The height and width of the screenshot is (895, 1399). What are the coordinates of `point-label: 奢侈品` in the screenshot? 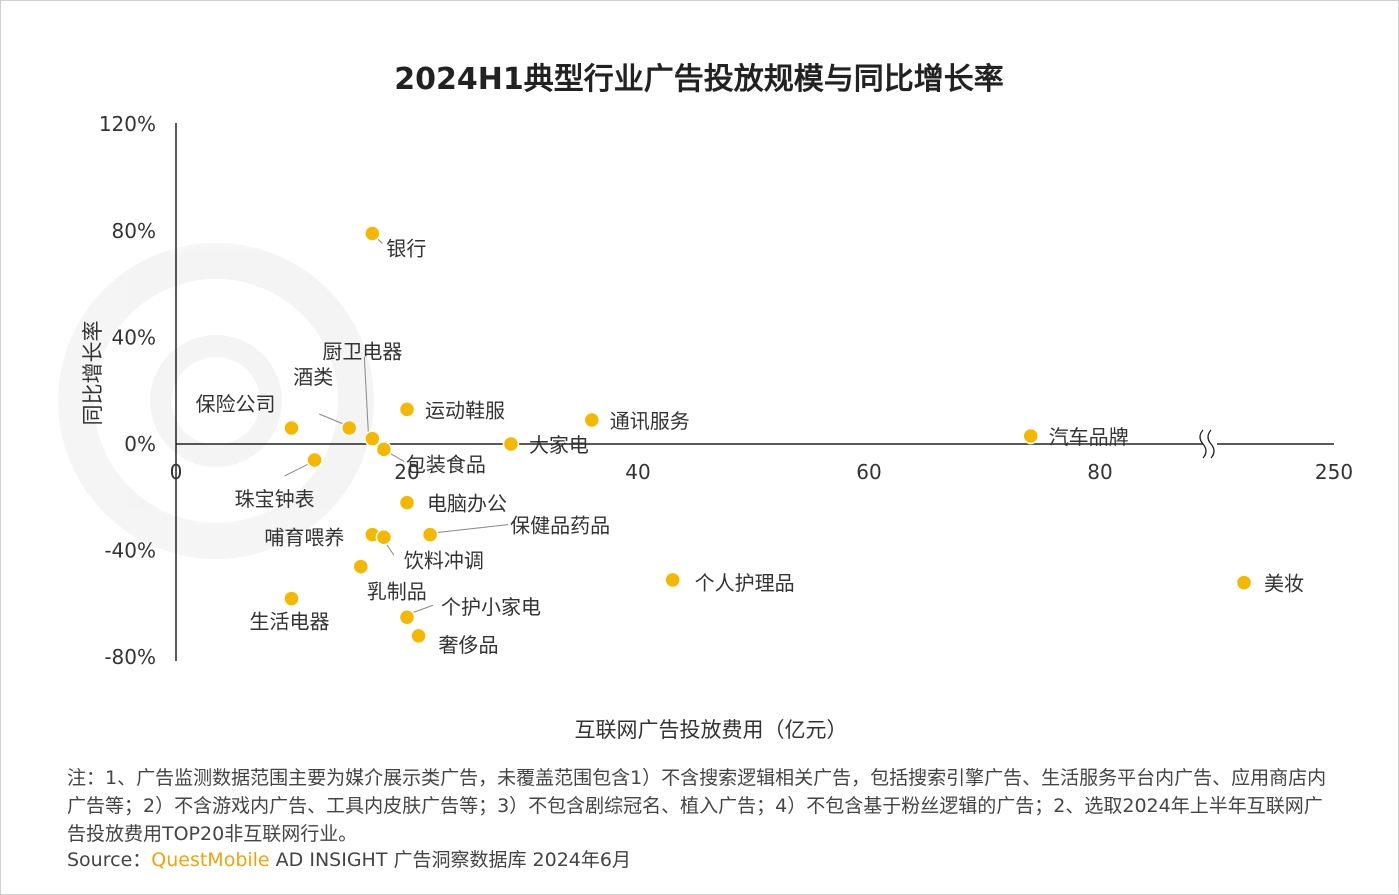 It's located at (469, 645).